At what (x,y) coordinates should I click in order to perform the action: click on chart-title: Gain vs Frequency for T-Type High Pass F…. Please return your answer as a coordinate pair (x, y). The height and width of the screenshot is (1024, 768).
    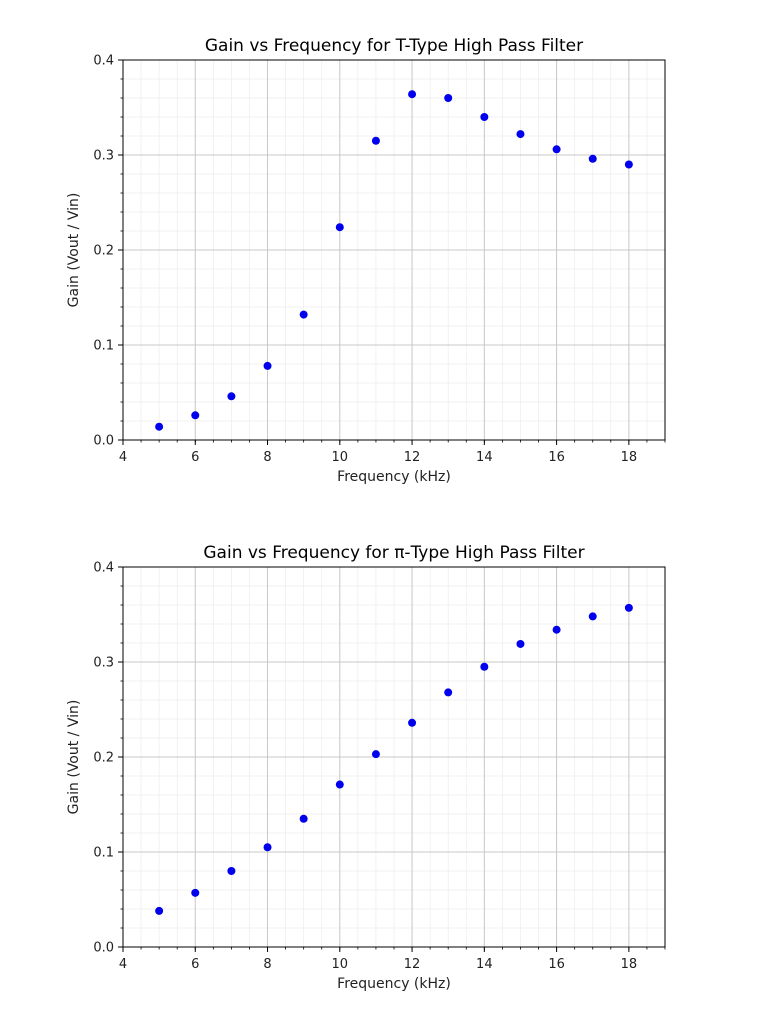
    Looking at the image, I should click on (394, 46).